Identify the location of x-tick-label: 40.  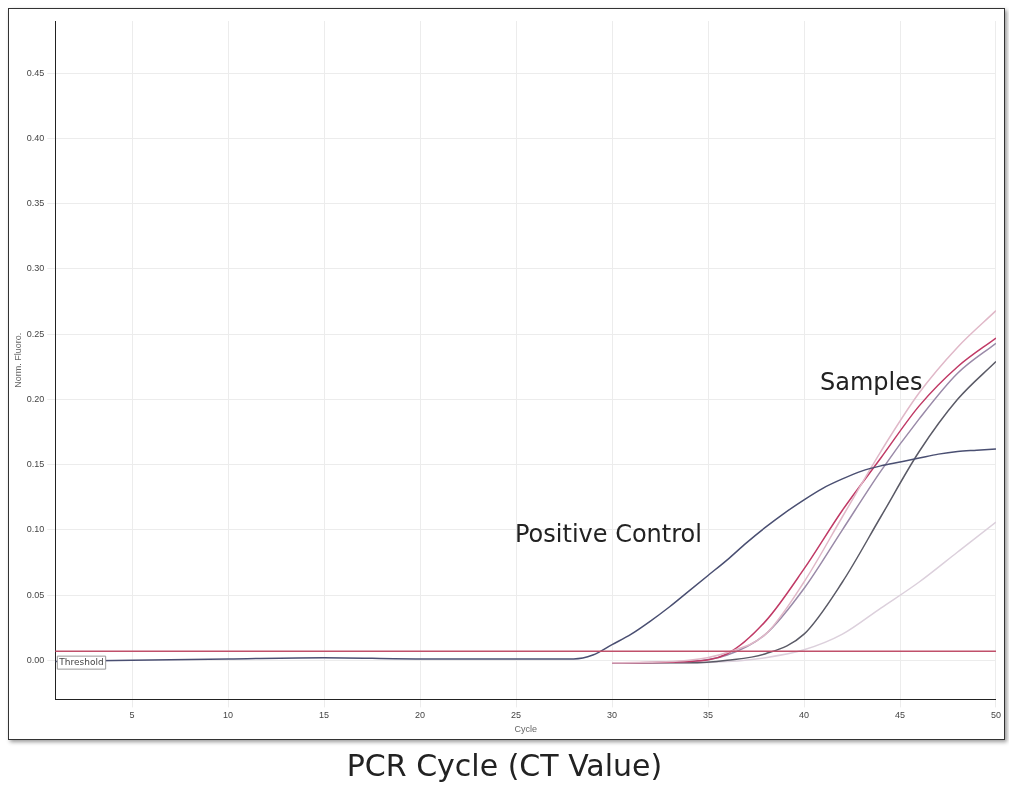
(804, 715).